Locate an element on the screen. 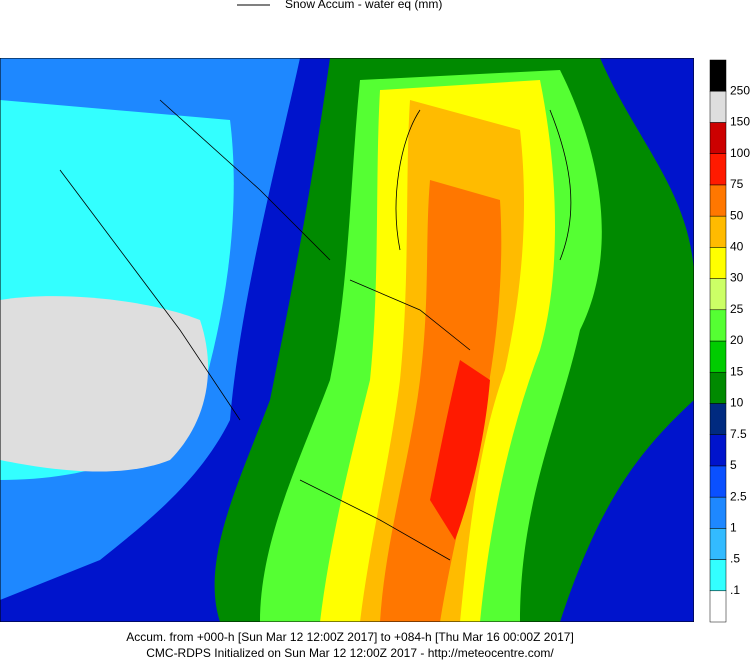  colorbar-label: 40 is located at coordinates (737, 247).